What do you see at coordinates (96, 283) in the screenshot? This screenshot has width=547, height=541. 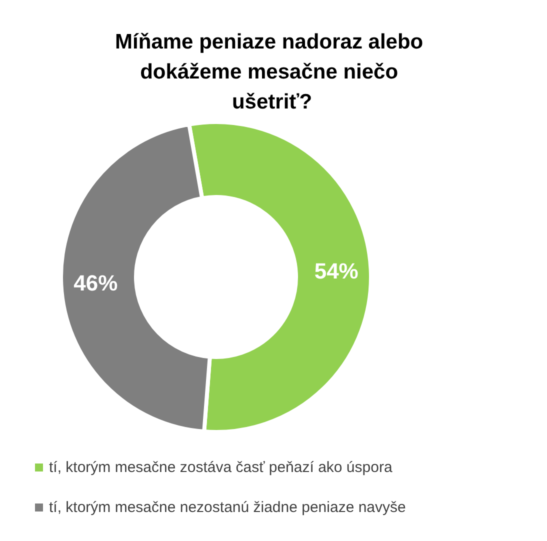 I see `data-label: 46%` at bounding box center [96, 283].